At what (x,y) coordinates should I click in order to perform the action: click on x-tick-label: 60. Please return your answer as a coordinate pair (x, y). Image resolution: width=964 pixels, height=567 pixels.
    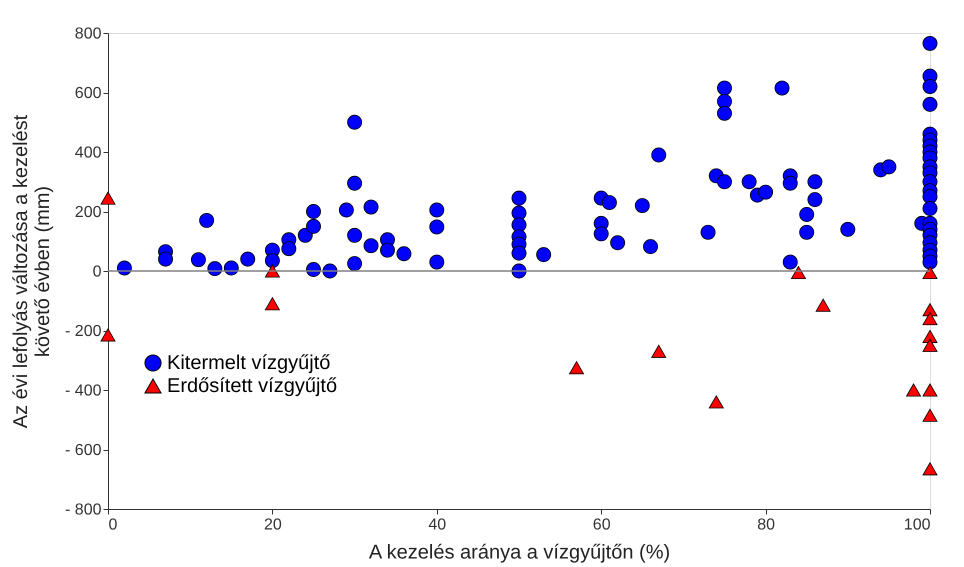
    Looking at the image, I should click on (601, 525).